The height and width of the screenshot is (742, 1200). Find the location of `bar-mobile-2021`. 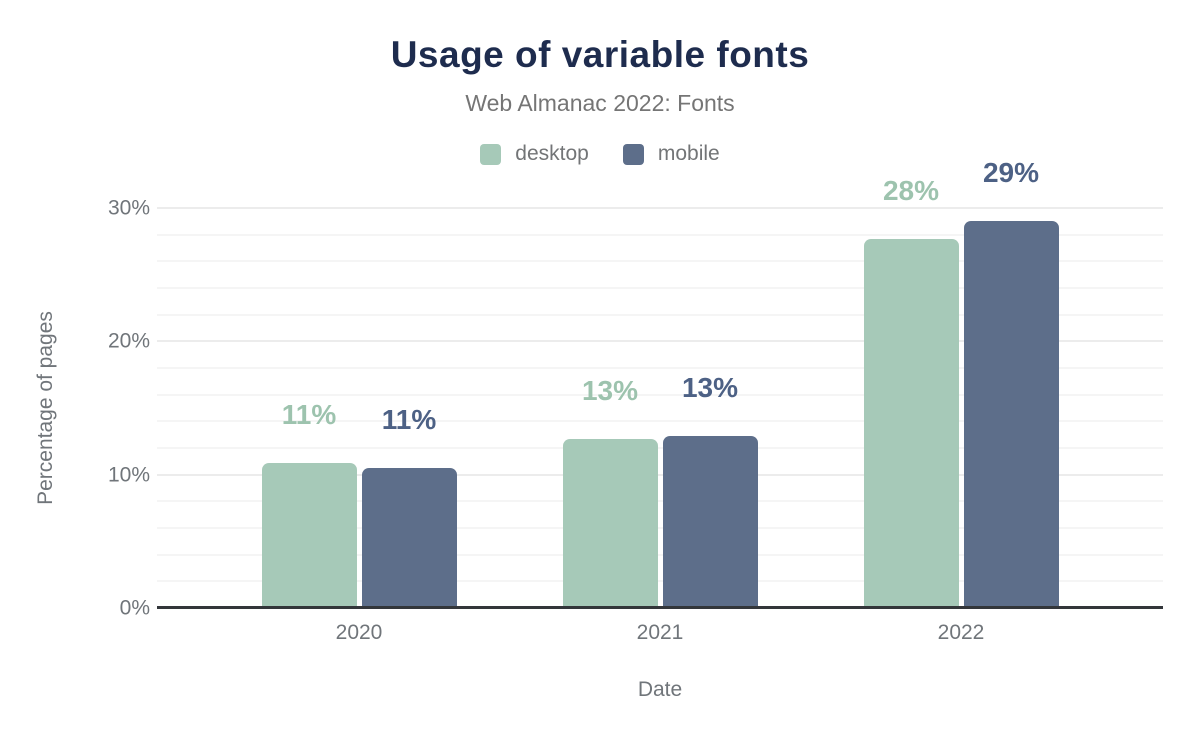

bar-mobile-2021 is located at coordinates (710, 522).